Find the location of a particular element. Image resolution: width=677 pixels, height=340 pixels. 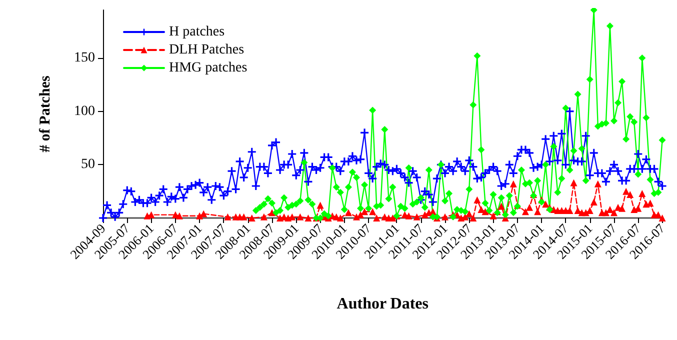

legend-label: H patches is located at coordinates (197, 32).